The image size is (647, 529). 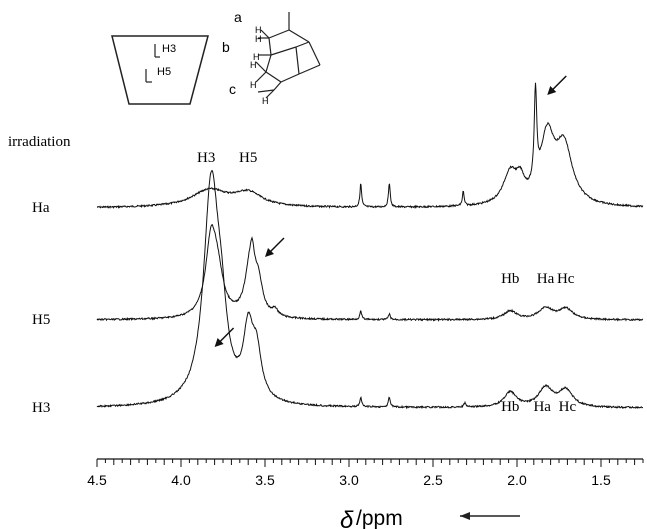 I want to click on direction-arrow, so click(x=490, y=516).